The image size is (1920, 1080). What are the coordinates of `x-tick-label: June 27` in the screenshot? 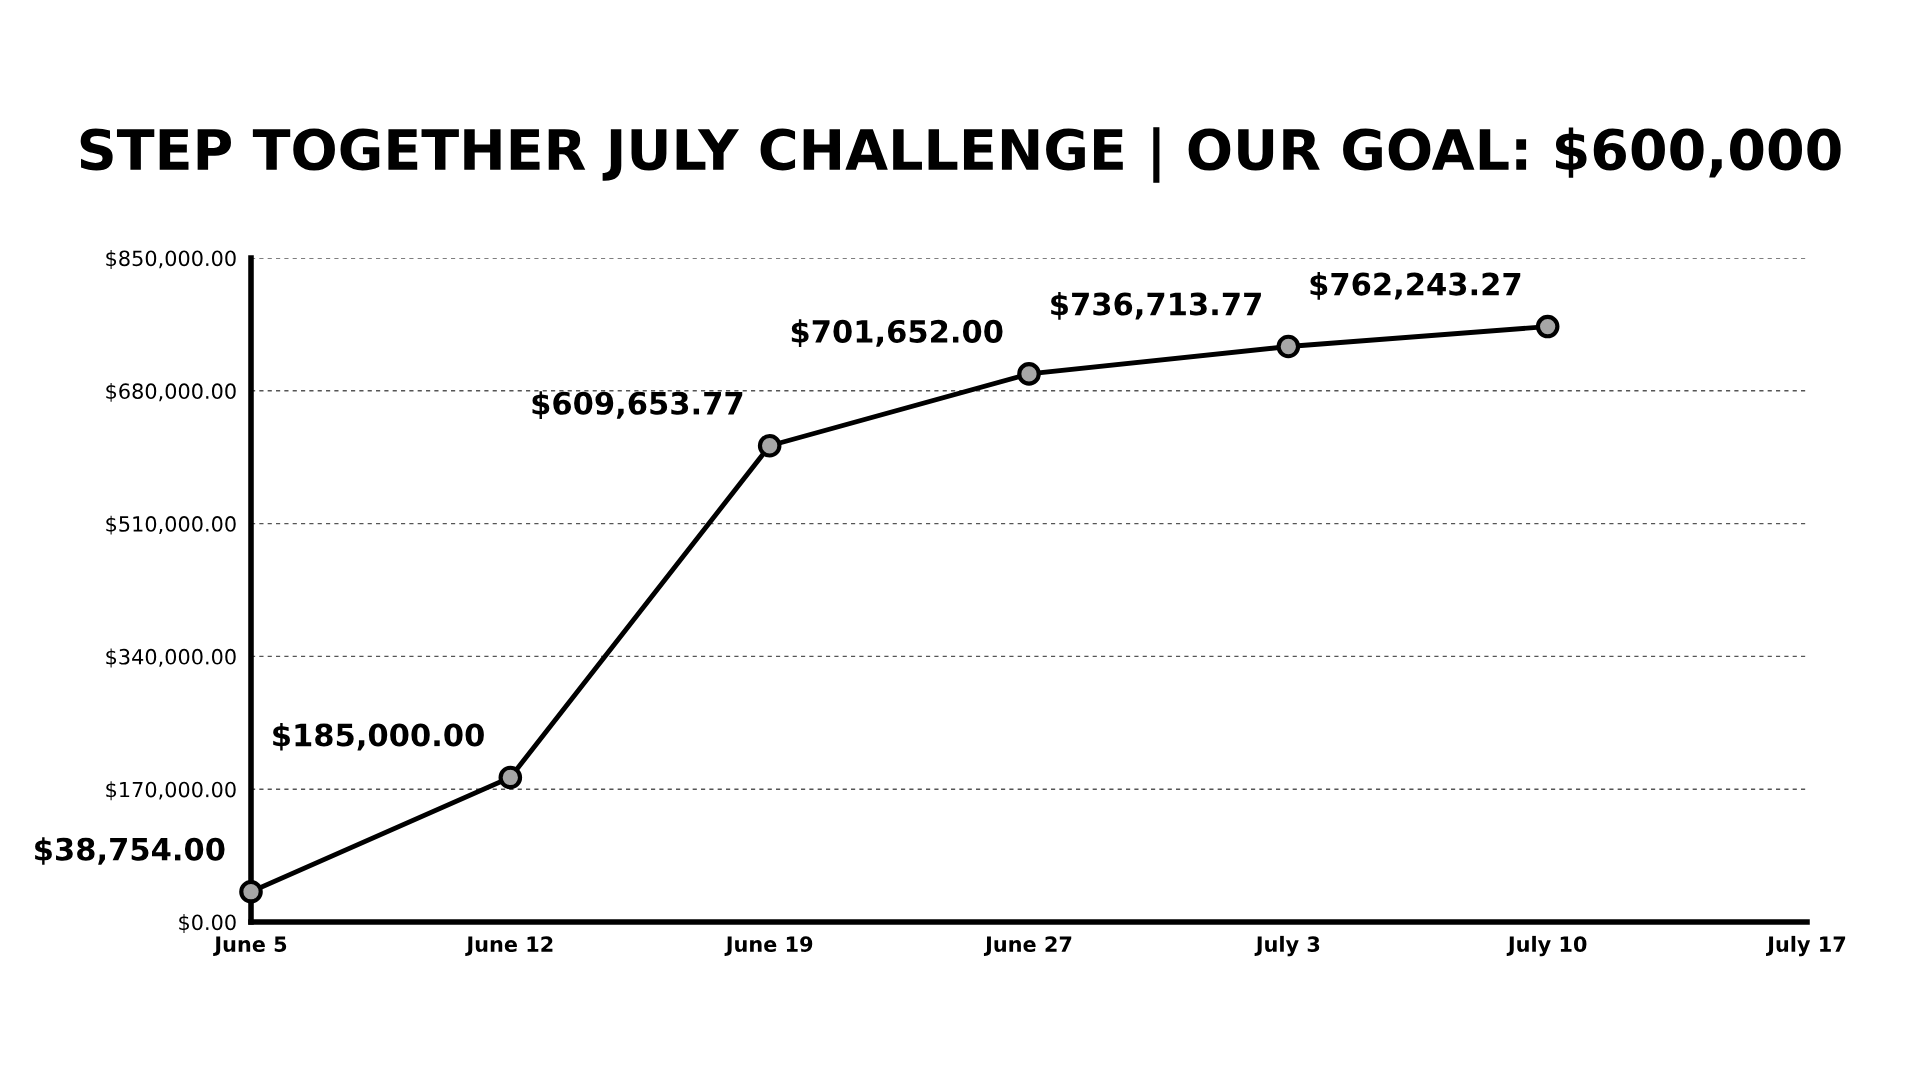 It's located at (1027, 946).